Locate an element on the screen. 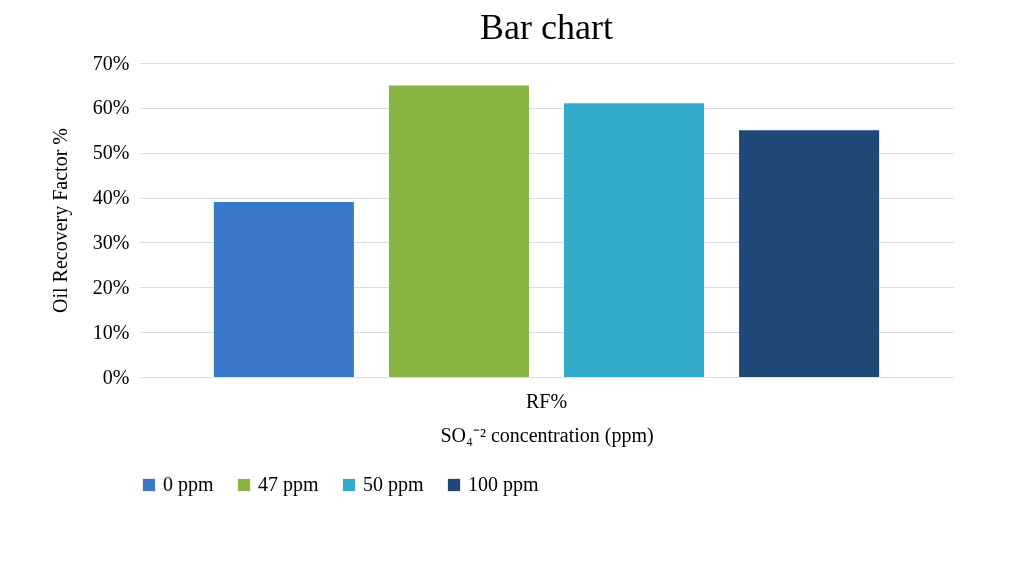  y-tick-label: 40% is located at coordinates (111, 197).